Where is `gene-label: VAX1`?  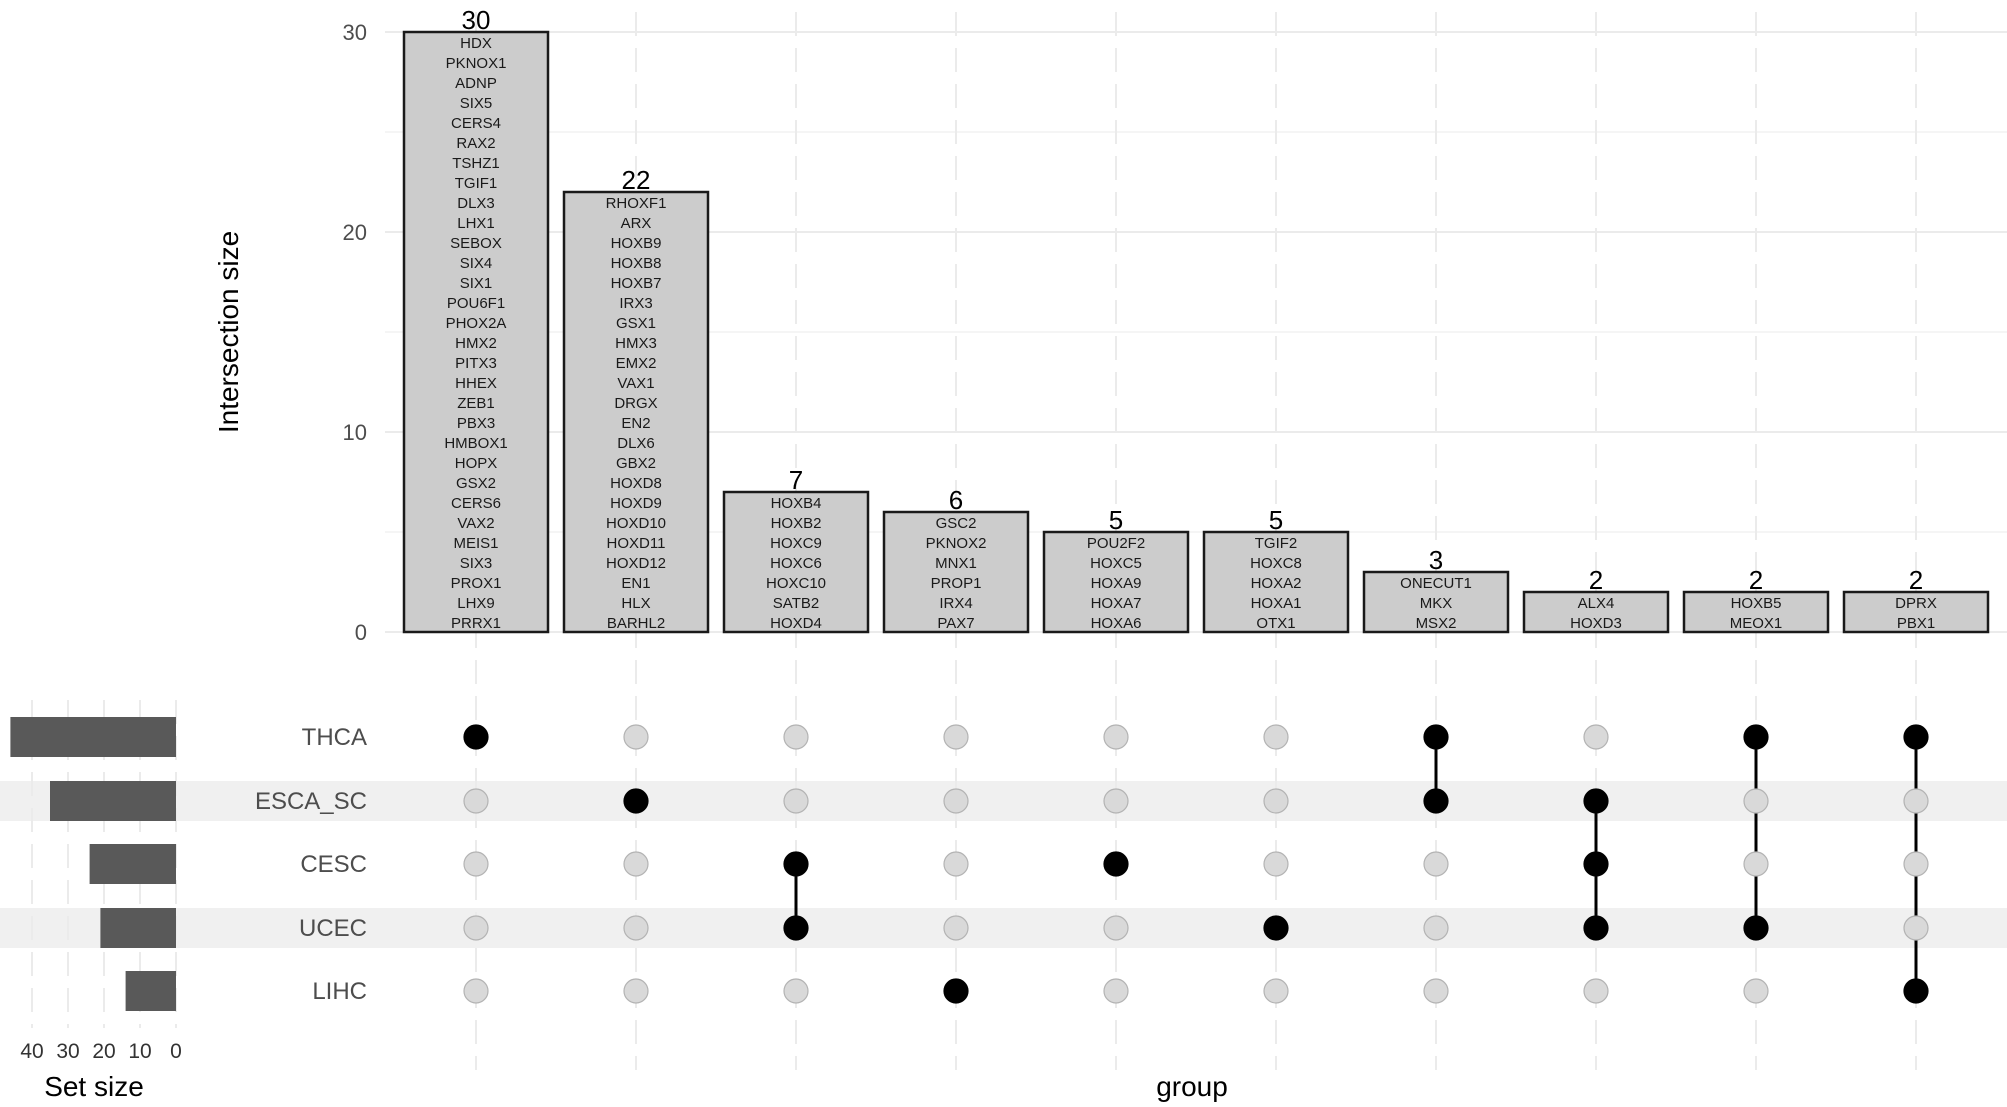
gene-label: VAX1 is located at coordinates (635, 383).